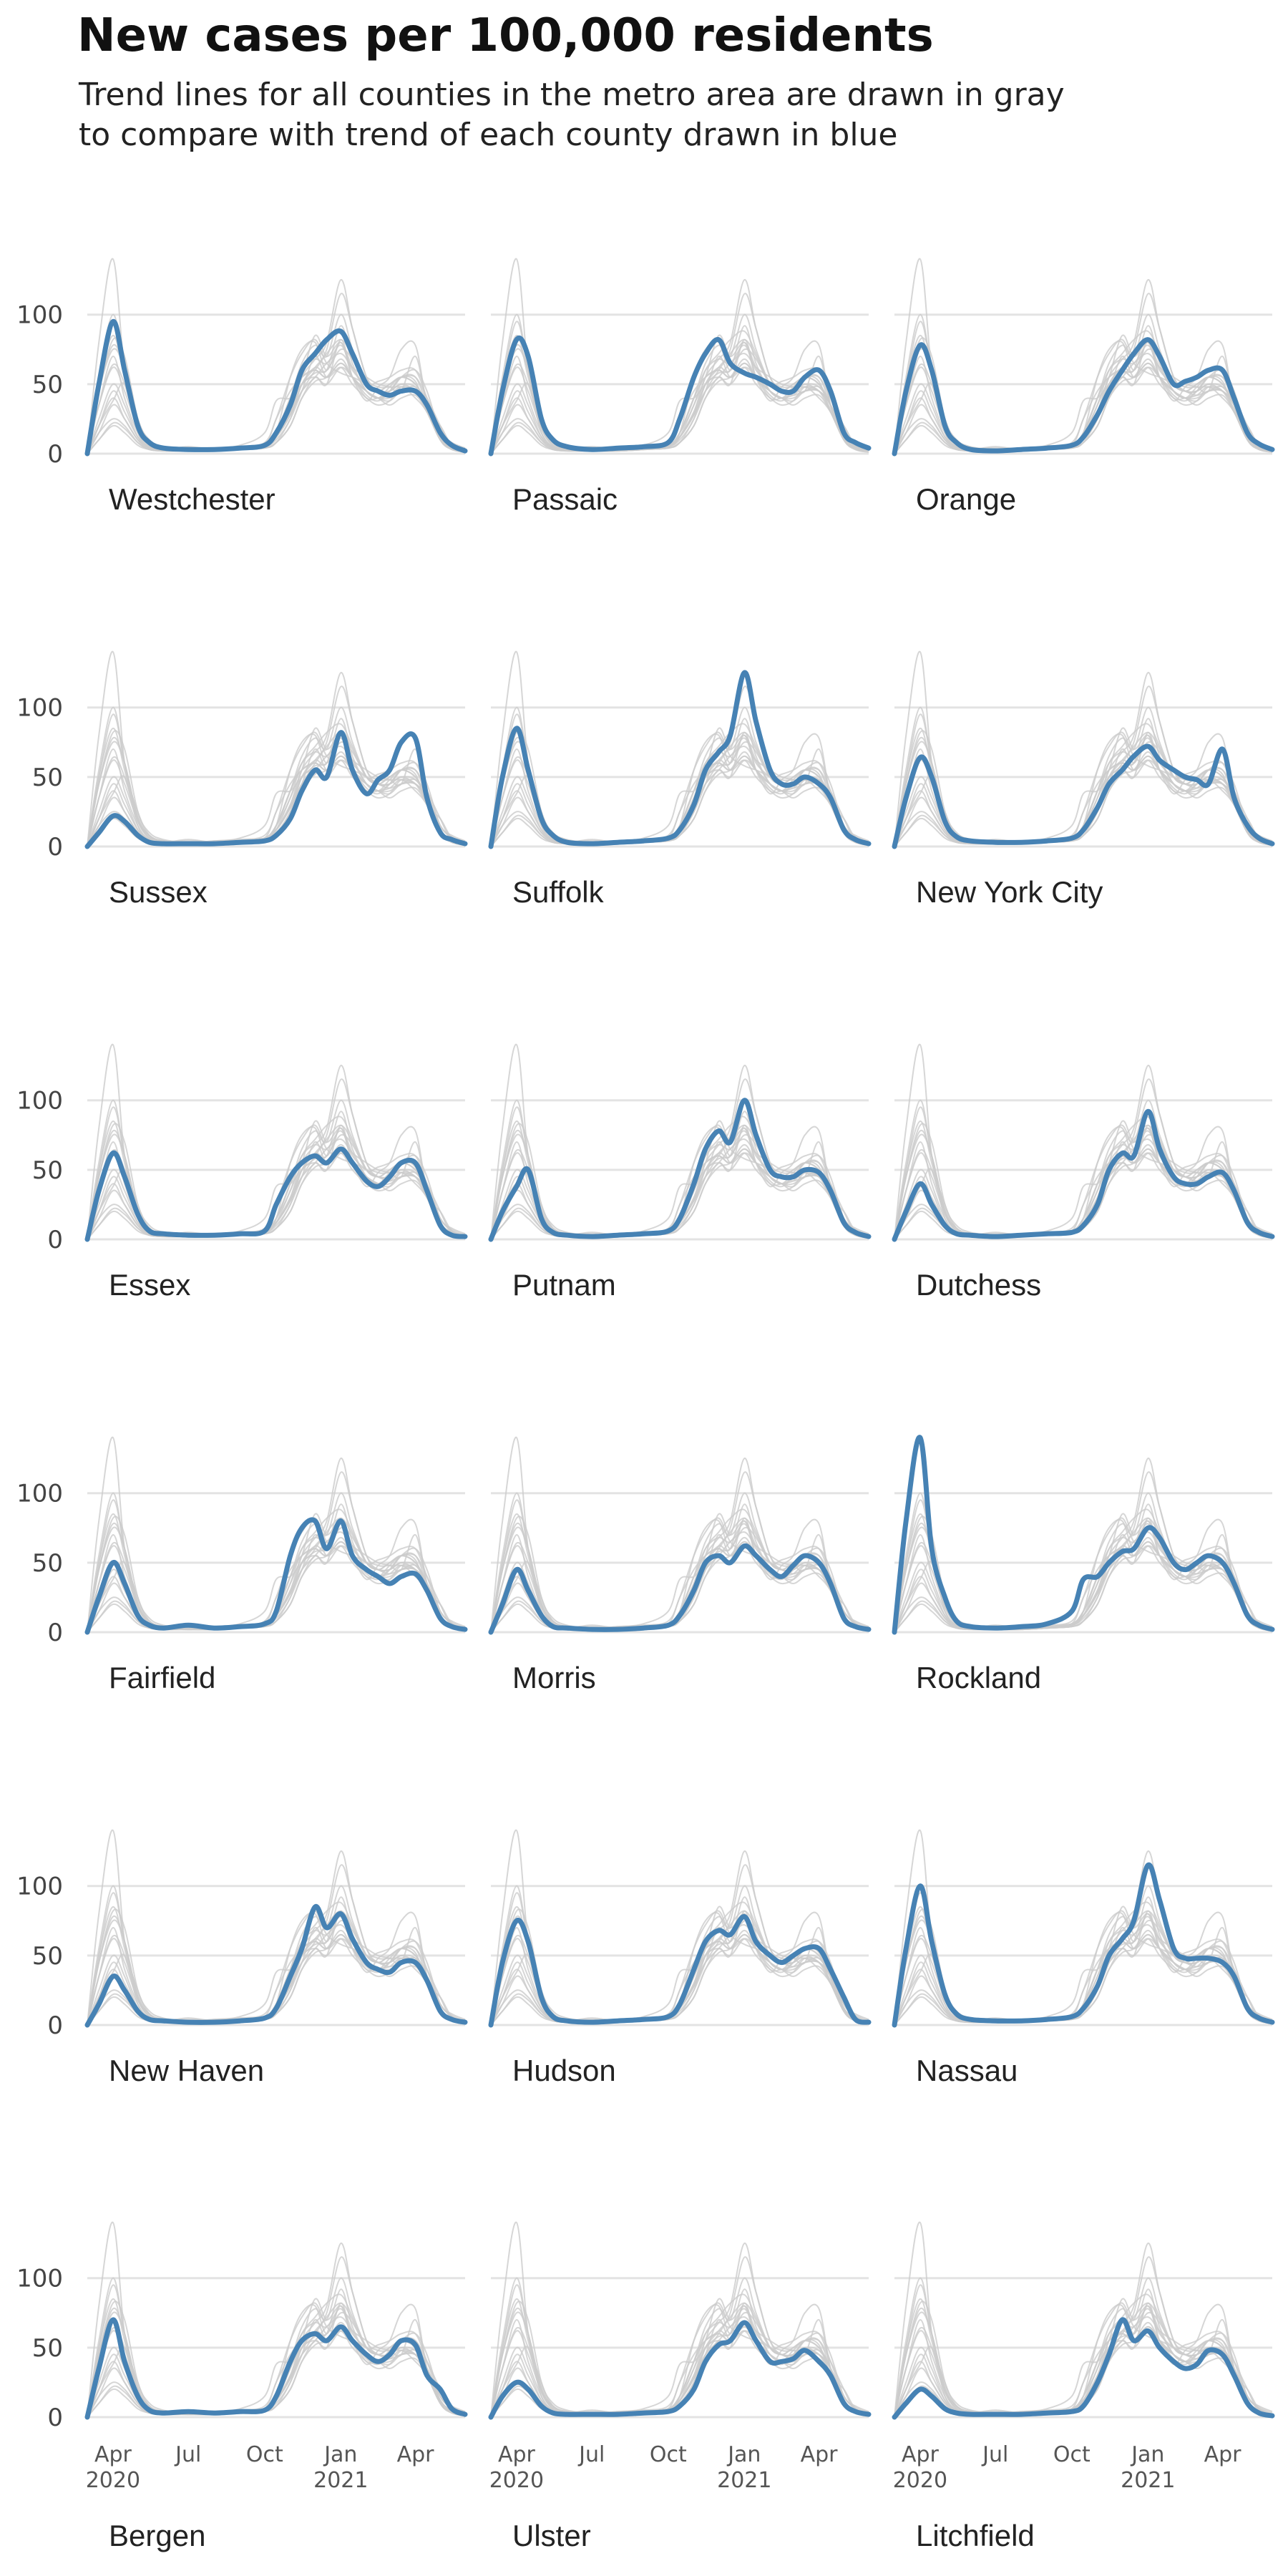  Describe the element at coordinates (276, 387) in the screenshot. I see `series-line-westchester` at that location.